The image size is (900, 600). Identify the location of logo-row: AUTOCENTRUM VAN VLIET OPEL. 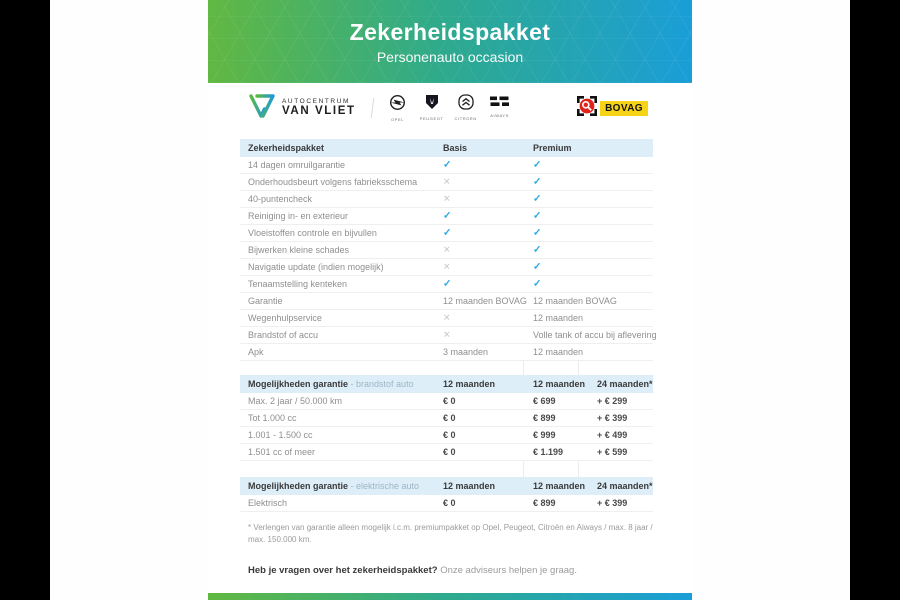
(450, 108).